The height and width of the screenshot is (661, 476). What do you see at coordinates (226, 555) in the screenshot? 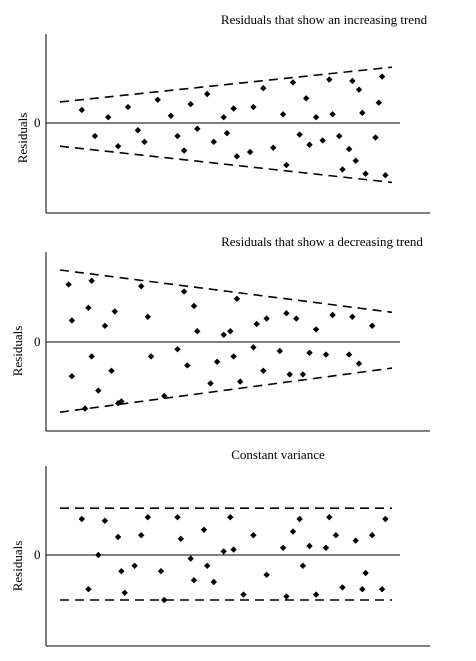
I see `panel-constant-points` at bounding box center [226, 555].